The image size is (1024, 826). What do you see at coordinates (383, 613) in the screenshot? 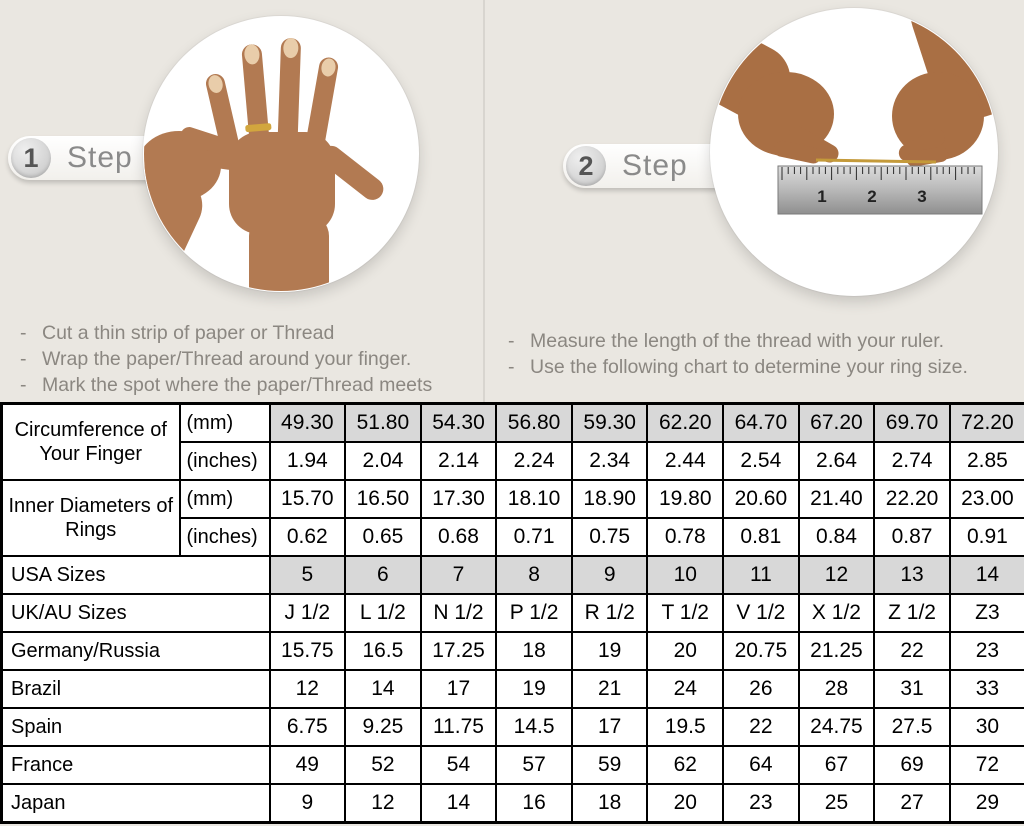
I see `size-value-cell: L 1/2` at bounding box center [383, 613].